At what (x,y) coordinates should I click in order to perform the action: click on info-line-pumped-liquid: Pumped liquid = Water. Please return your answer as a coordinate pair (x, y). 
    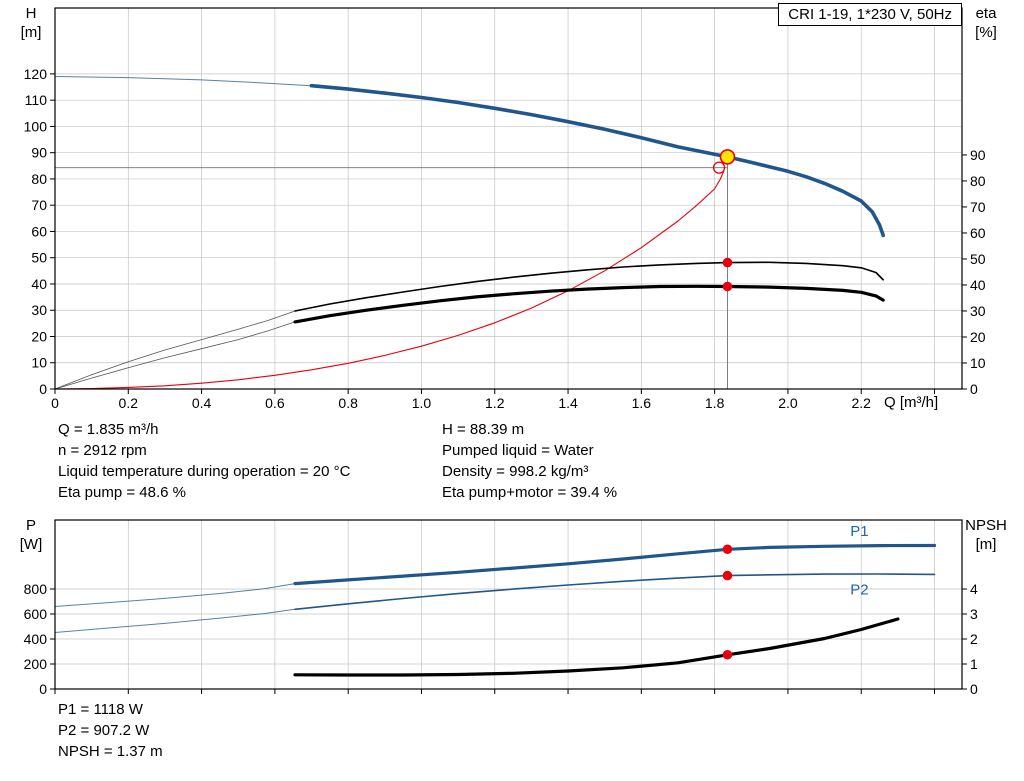
    Looking at the image, I should click on (518, 450).